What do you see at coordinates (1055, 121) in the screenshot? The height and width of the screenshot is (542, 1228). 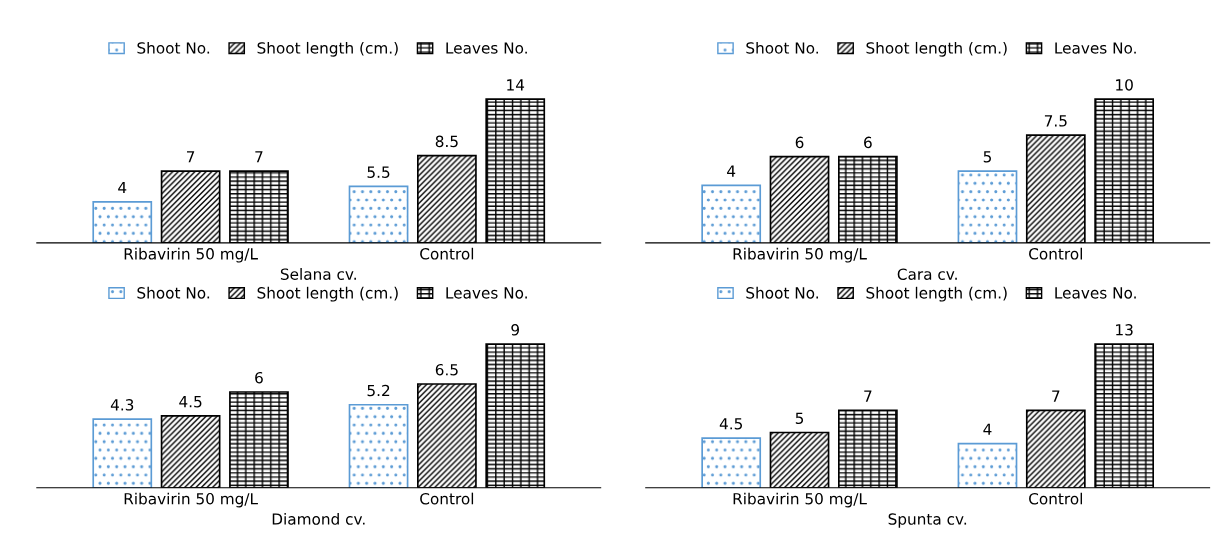 I see `data-label: 7.5` at bounding box center [1055, 121].